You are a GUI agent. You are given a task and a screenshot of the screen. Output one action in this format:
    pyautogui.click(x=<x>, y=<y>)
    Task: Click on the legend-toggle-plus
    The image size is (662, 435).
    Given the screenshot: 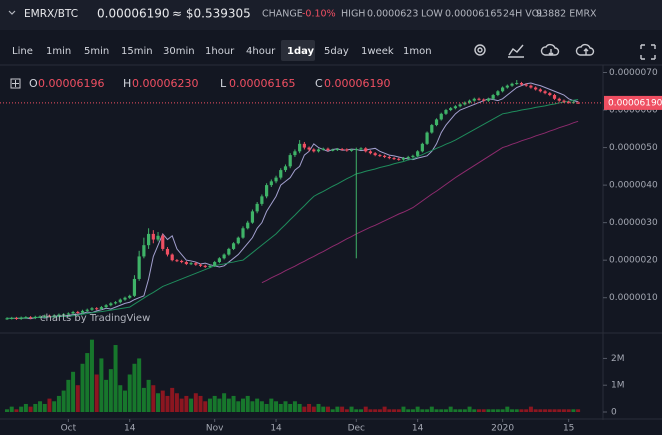 What is the action you would take?
    pyautogui.click(x=15, y=83)
    